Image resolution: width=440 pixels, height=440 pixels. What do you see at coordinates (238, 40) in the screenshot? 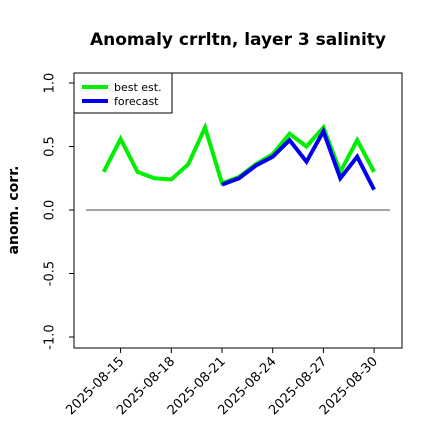
I see `chart-title: Anomaly crrltn, layer 3 salinity` at bounding box center [238, 40].